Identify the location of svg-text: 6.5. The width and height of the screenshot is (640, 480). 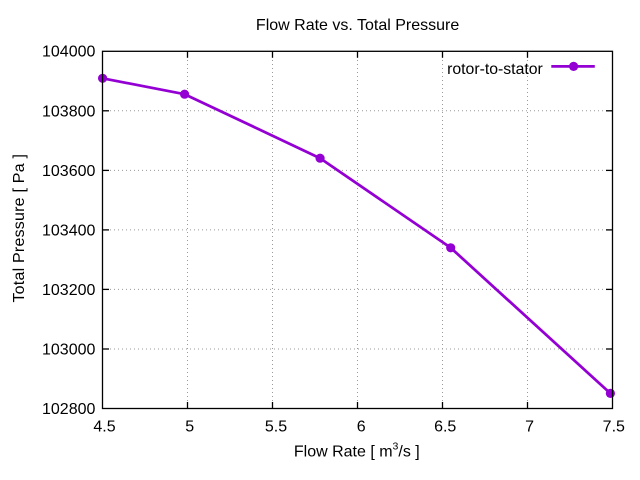
(445, 426).